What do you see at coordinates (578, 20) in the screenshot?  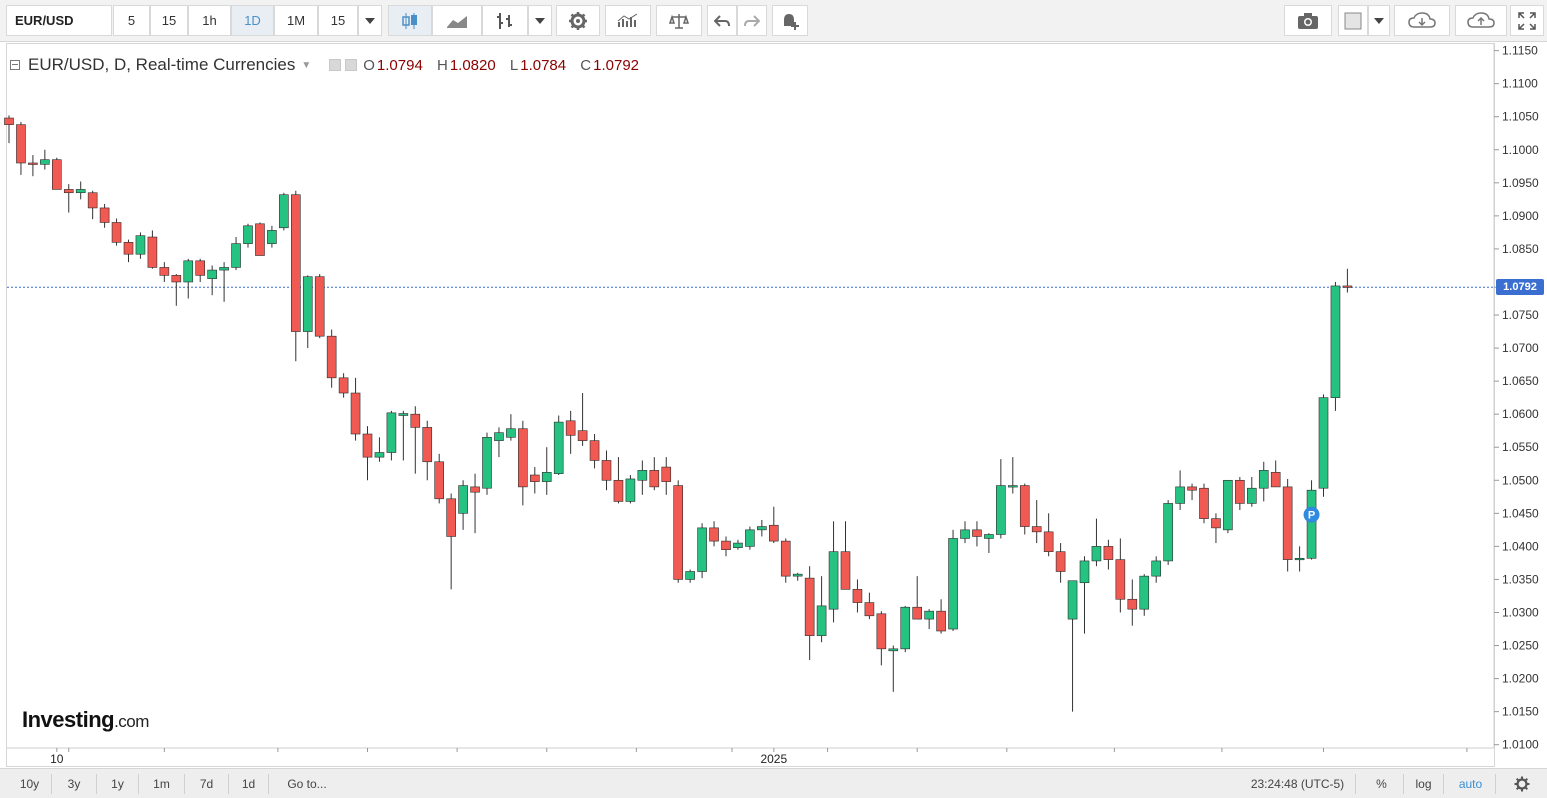 I see `gear-icon` at bounding box center [578, 20].